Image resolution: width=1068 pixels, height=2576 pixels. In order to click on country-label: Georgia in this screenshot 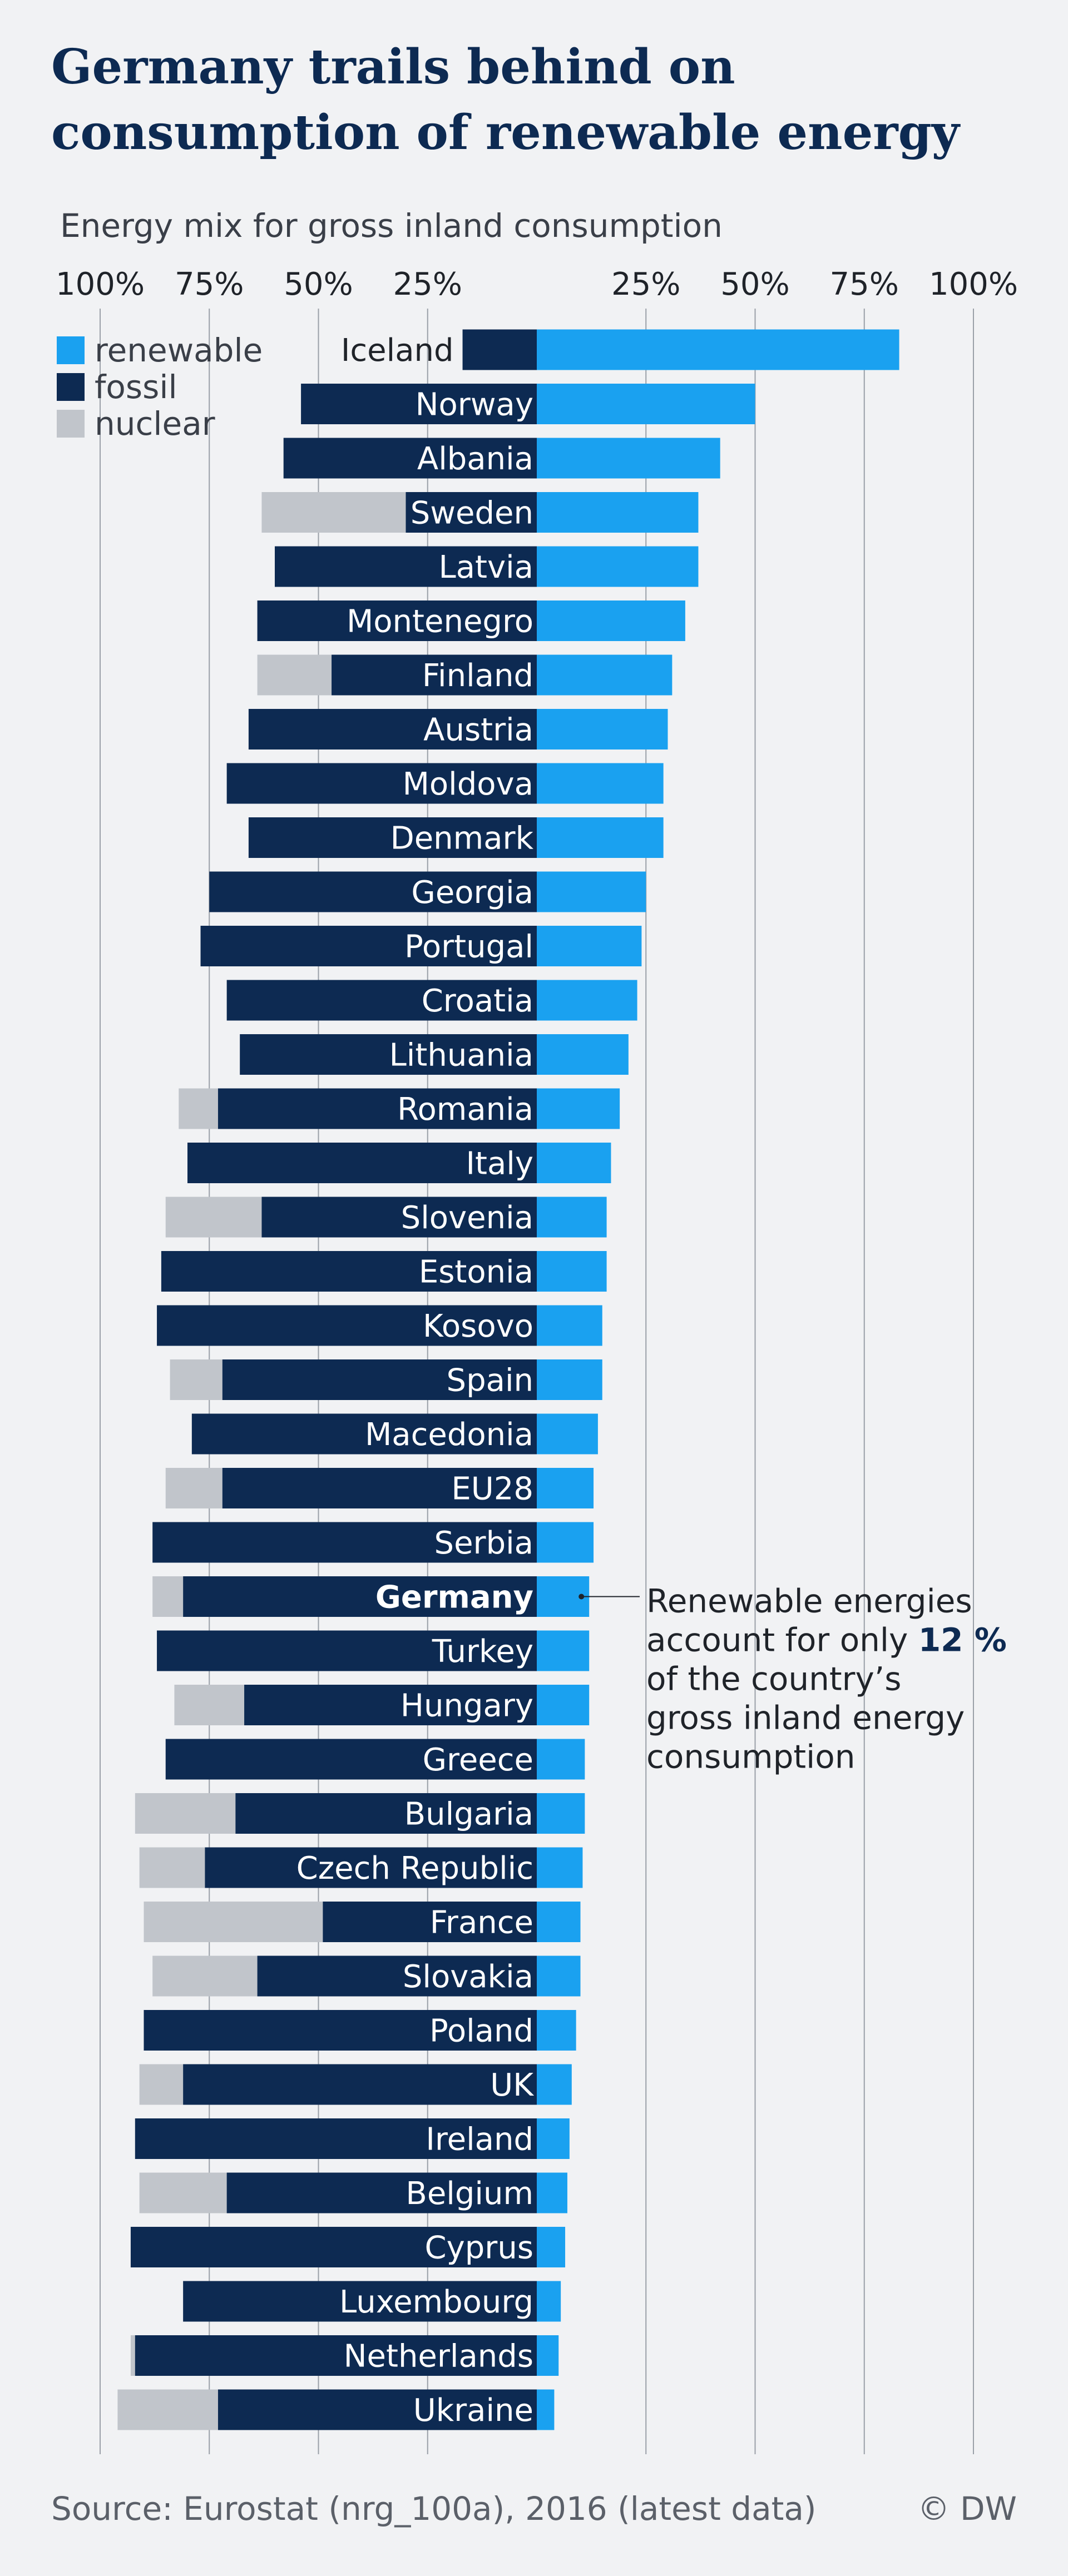, I will do `click(472, 893)`.